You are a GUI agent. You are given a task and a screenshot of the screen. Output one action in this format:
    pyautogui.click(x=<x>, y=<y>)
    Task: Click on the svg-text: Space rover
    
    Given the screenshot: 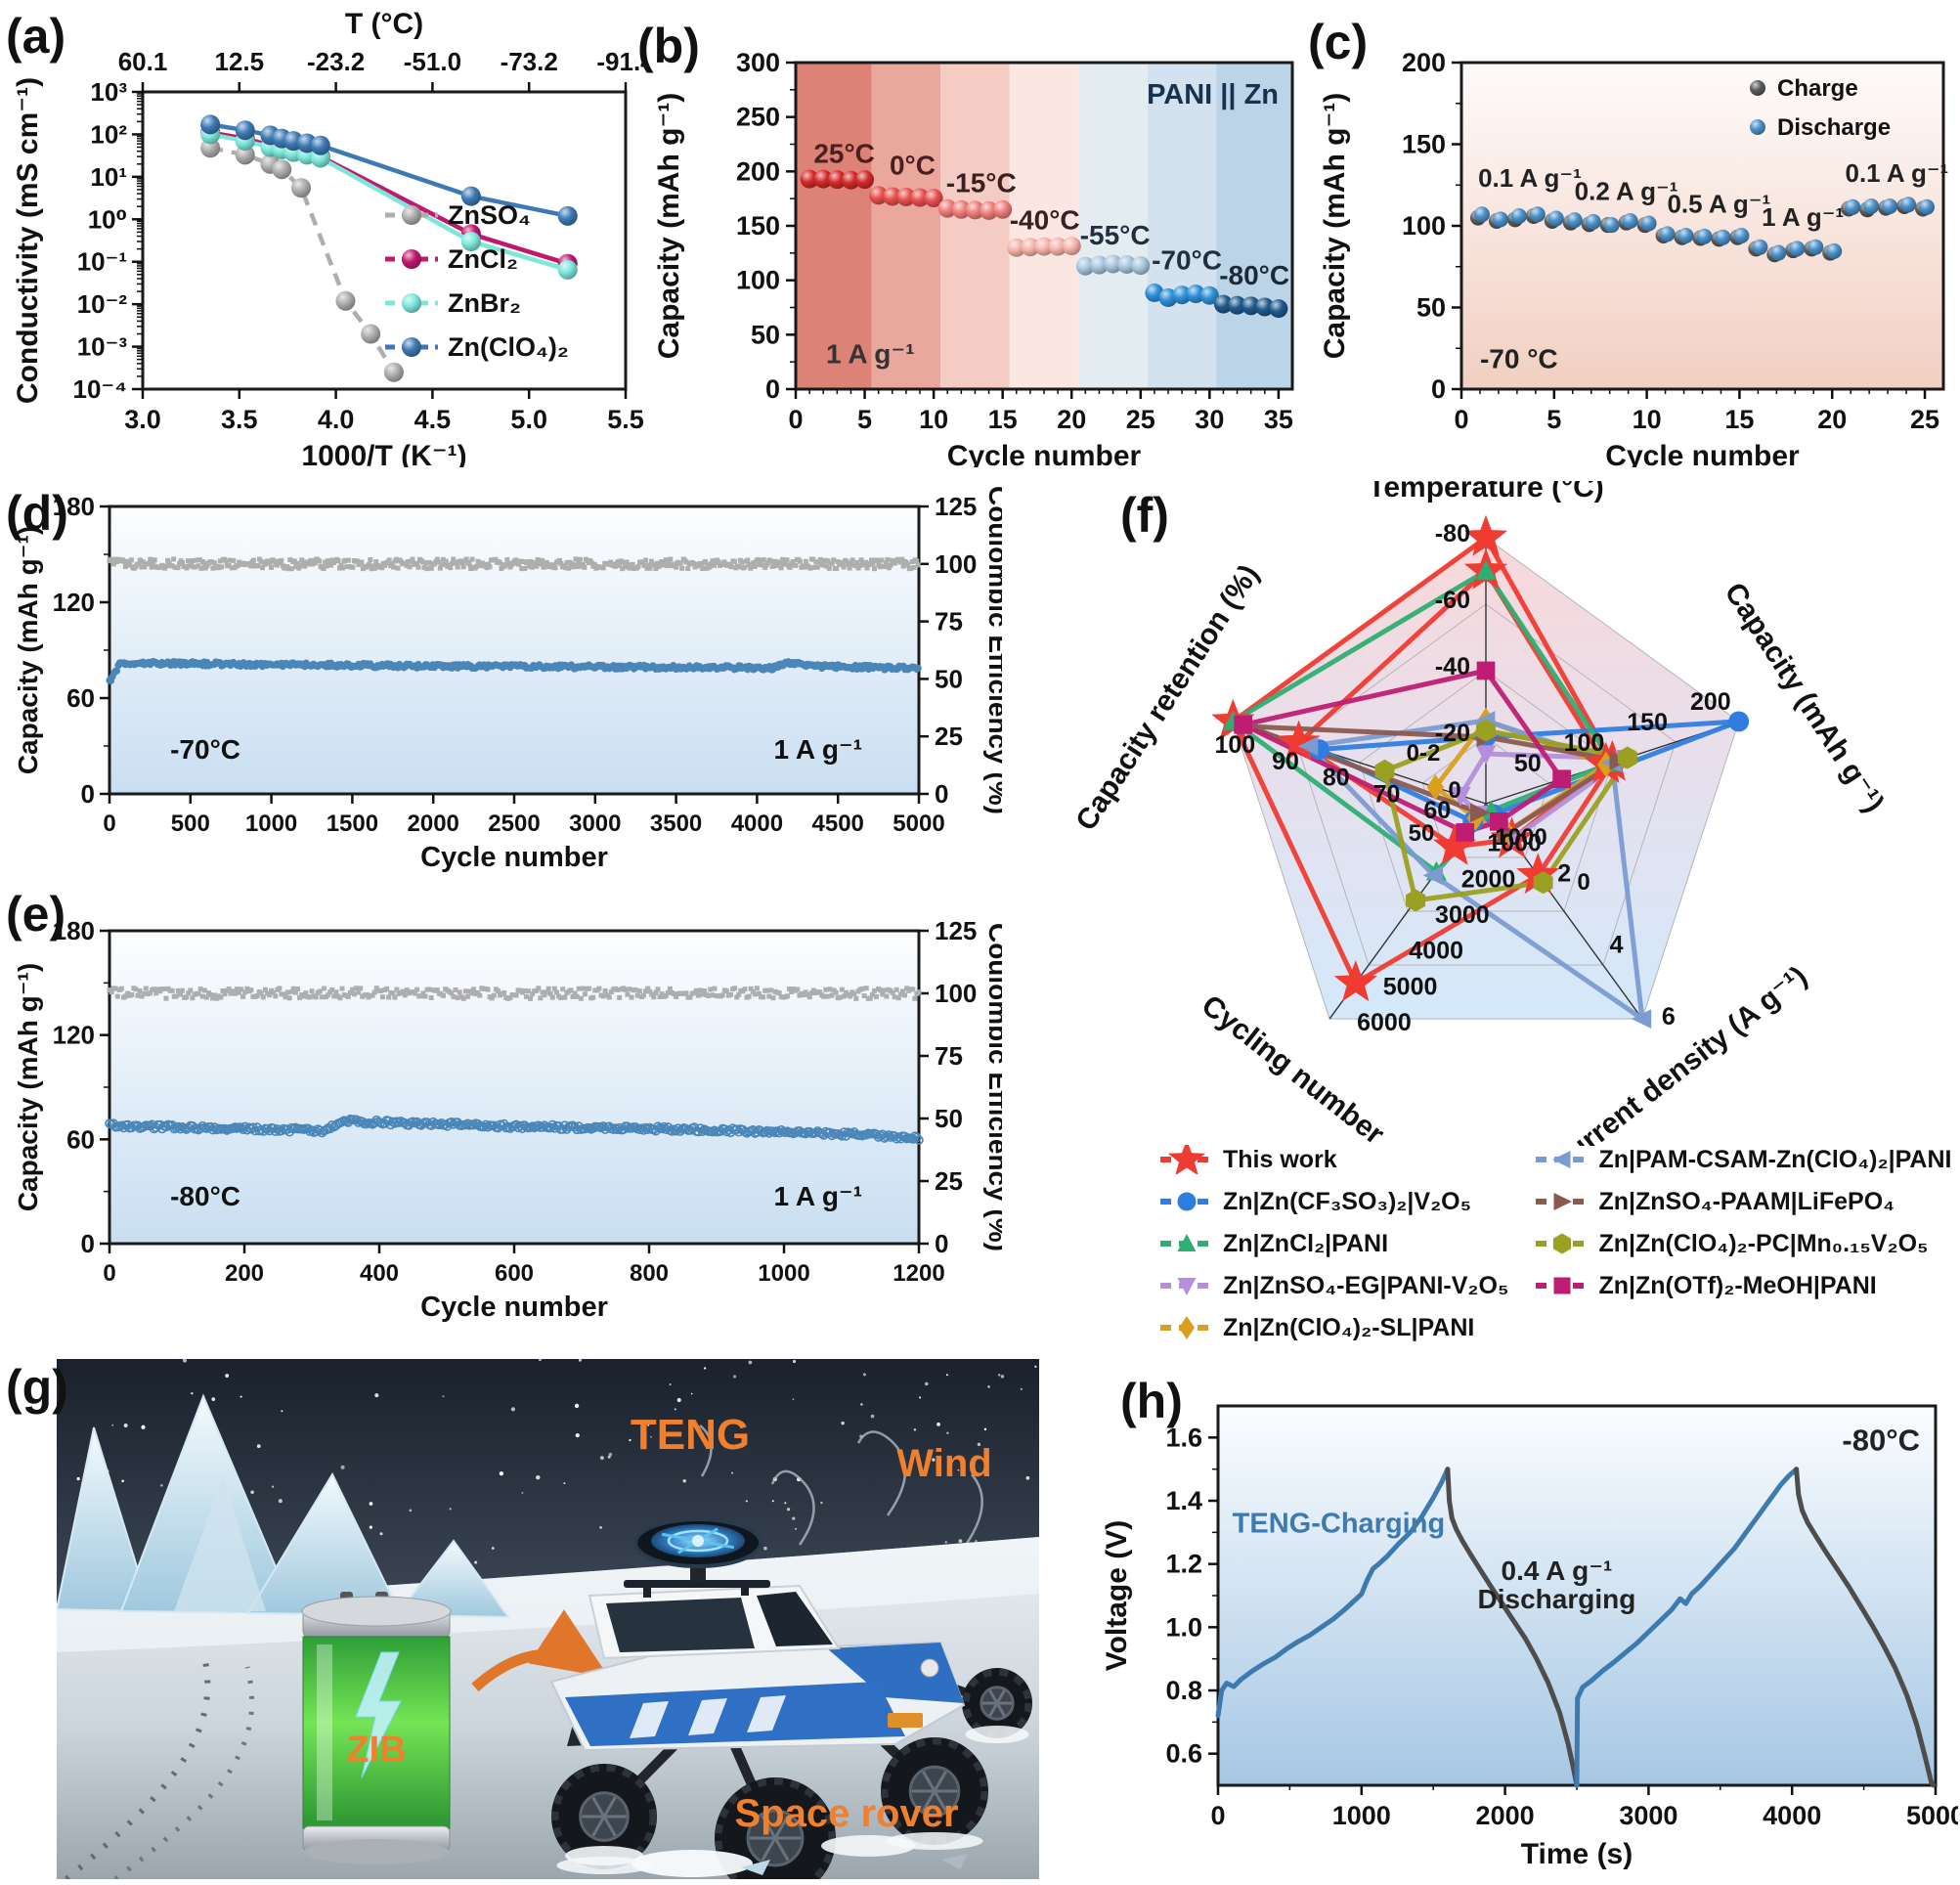 What is the action you would take?
    pyautogui.click(x=846, y=1814)
    